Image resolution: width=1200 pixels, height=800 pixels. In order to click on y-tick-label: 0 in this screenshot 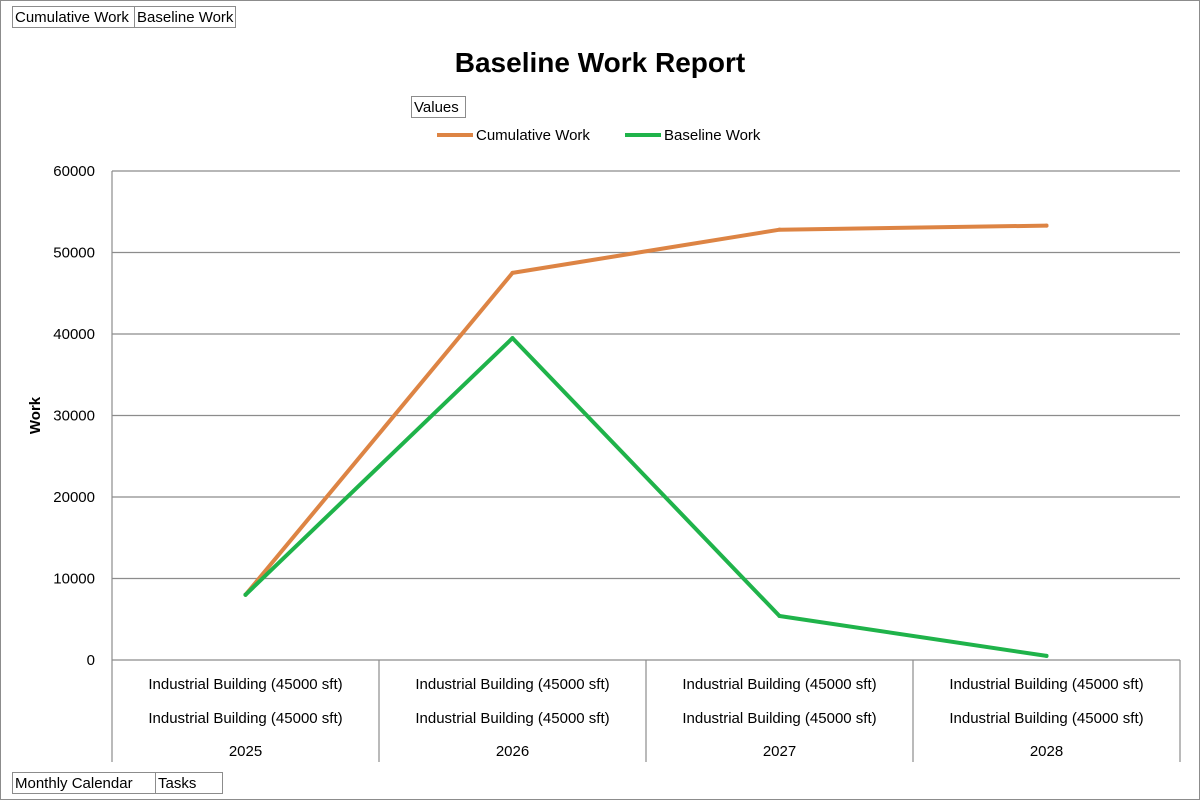, I will do `click(91, 660)`.